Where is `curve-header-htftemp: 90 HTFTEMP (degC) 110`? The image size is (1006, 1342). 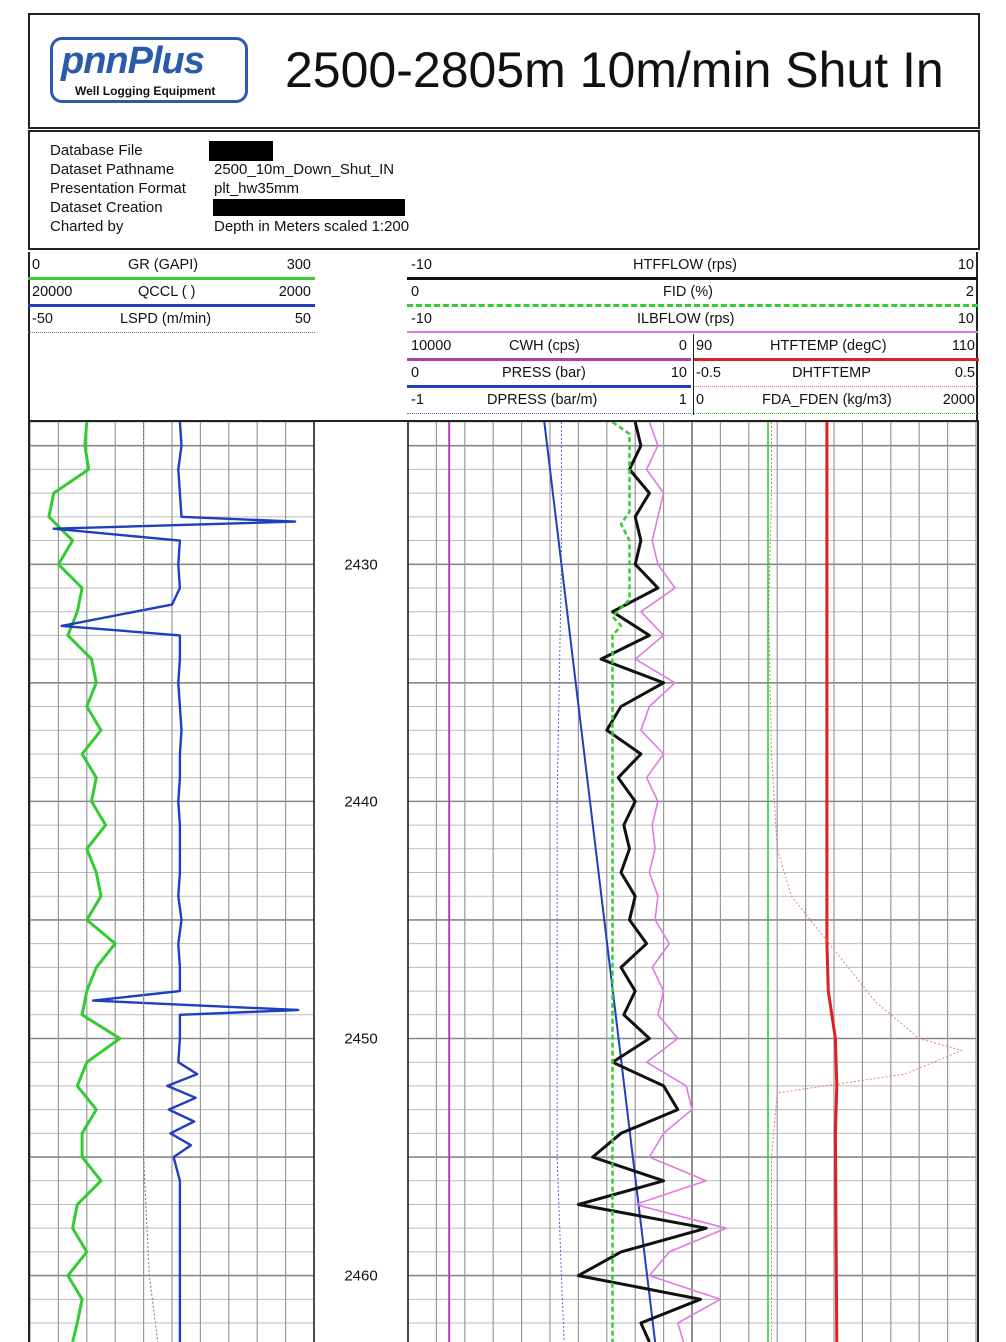 curve-header-htftemp: 90 HTFTEMP (degC) 110 is located at coordinates (836, 347).